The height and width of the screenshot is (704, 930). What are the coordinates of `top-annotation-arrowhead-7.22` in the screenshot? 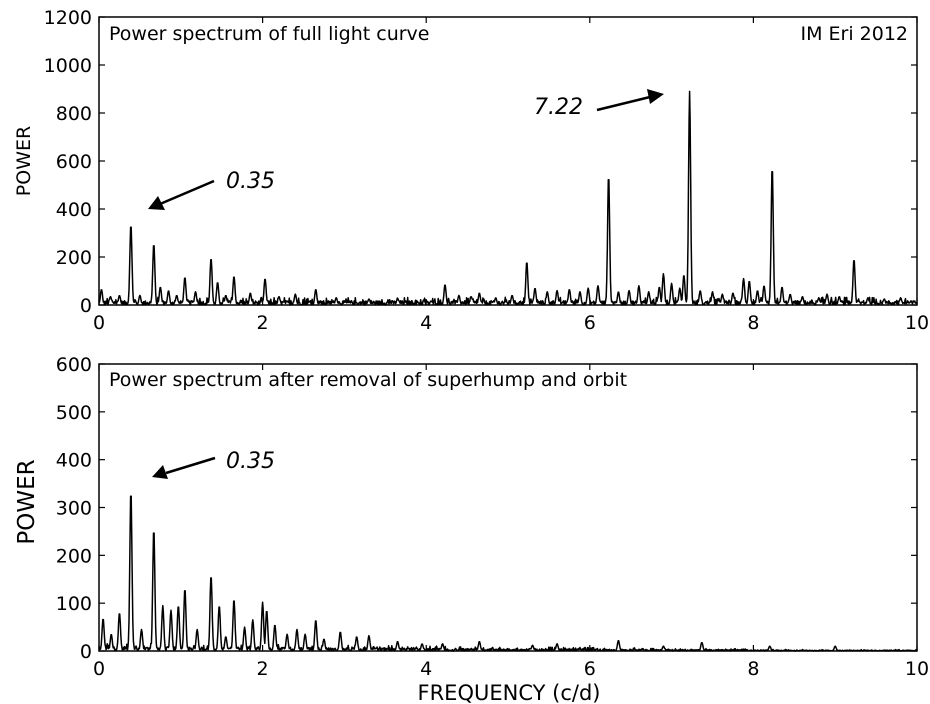 It's located at (655, 96).